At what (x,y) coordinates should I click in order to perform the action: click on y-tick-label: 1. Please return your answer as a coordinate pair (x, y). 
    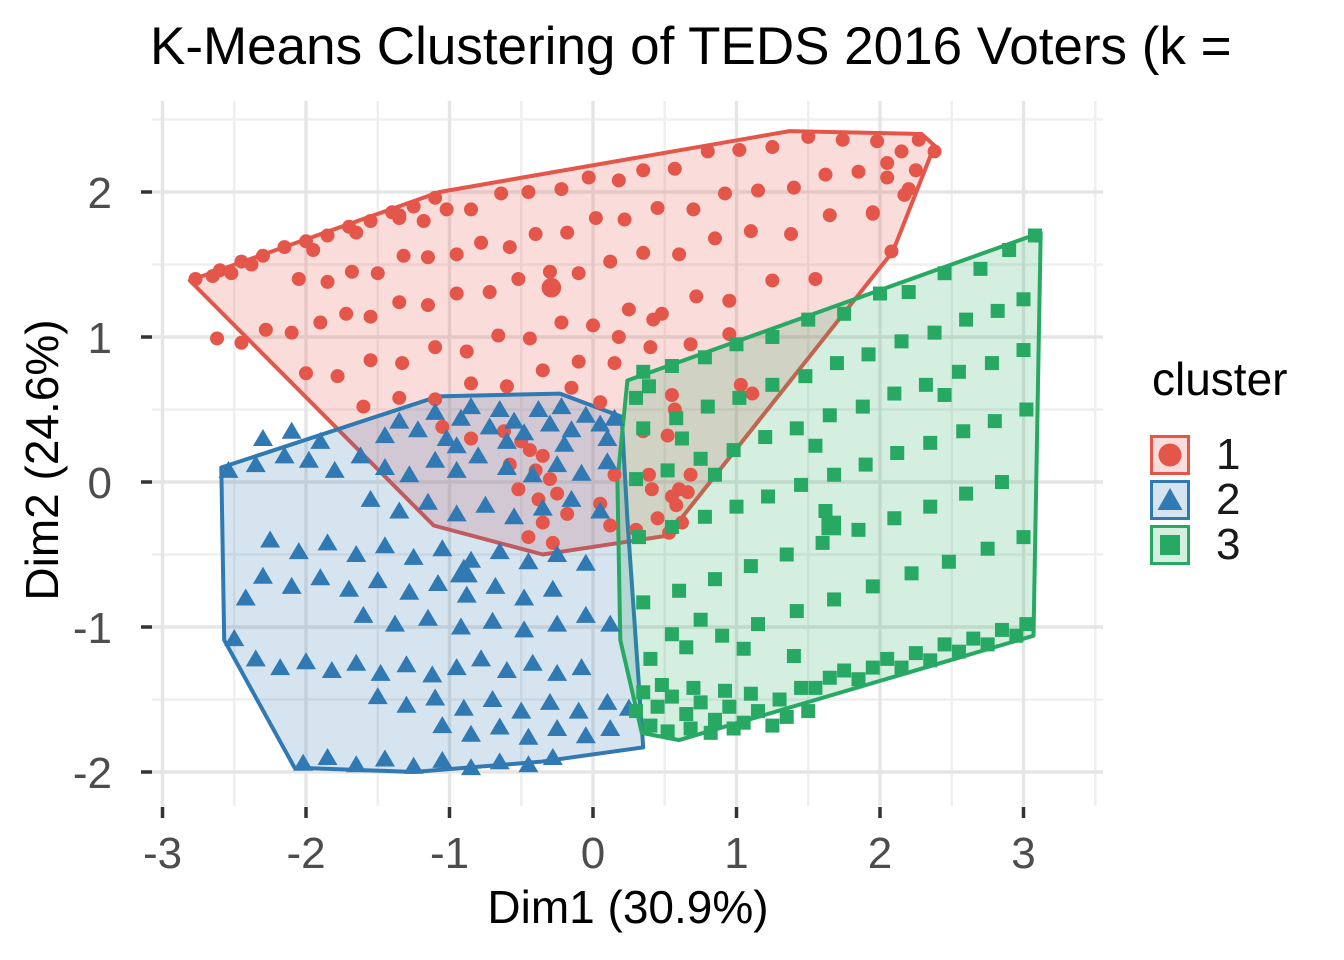
    Looking at the image, I should click on (100, 338).